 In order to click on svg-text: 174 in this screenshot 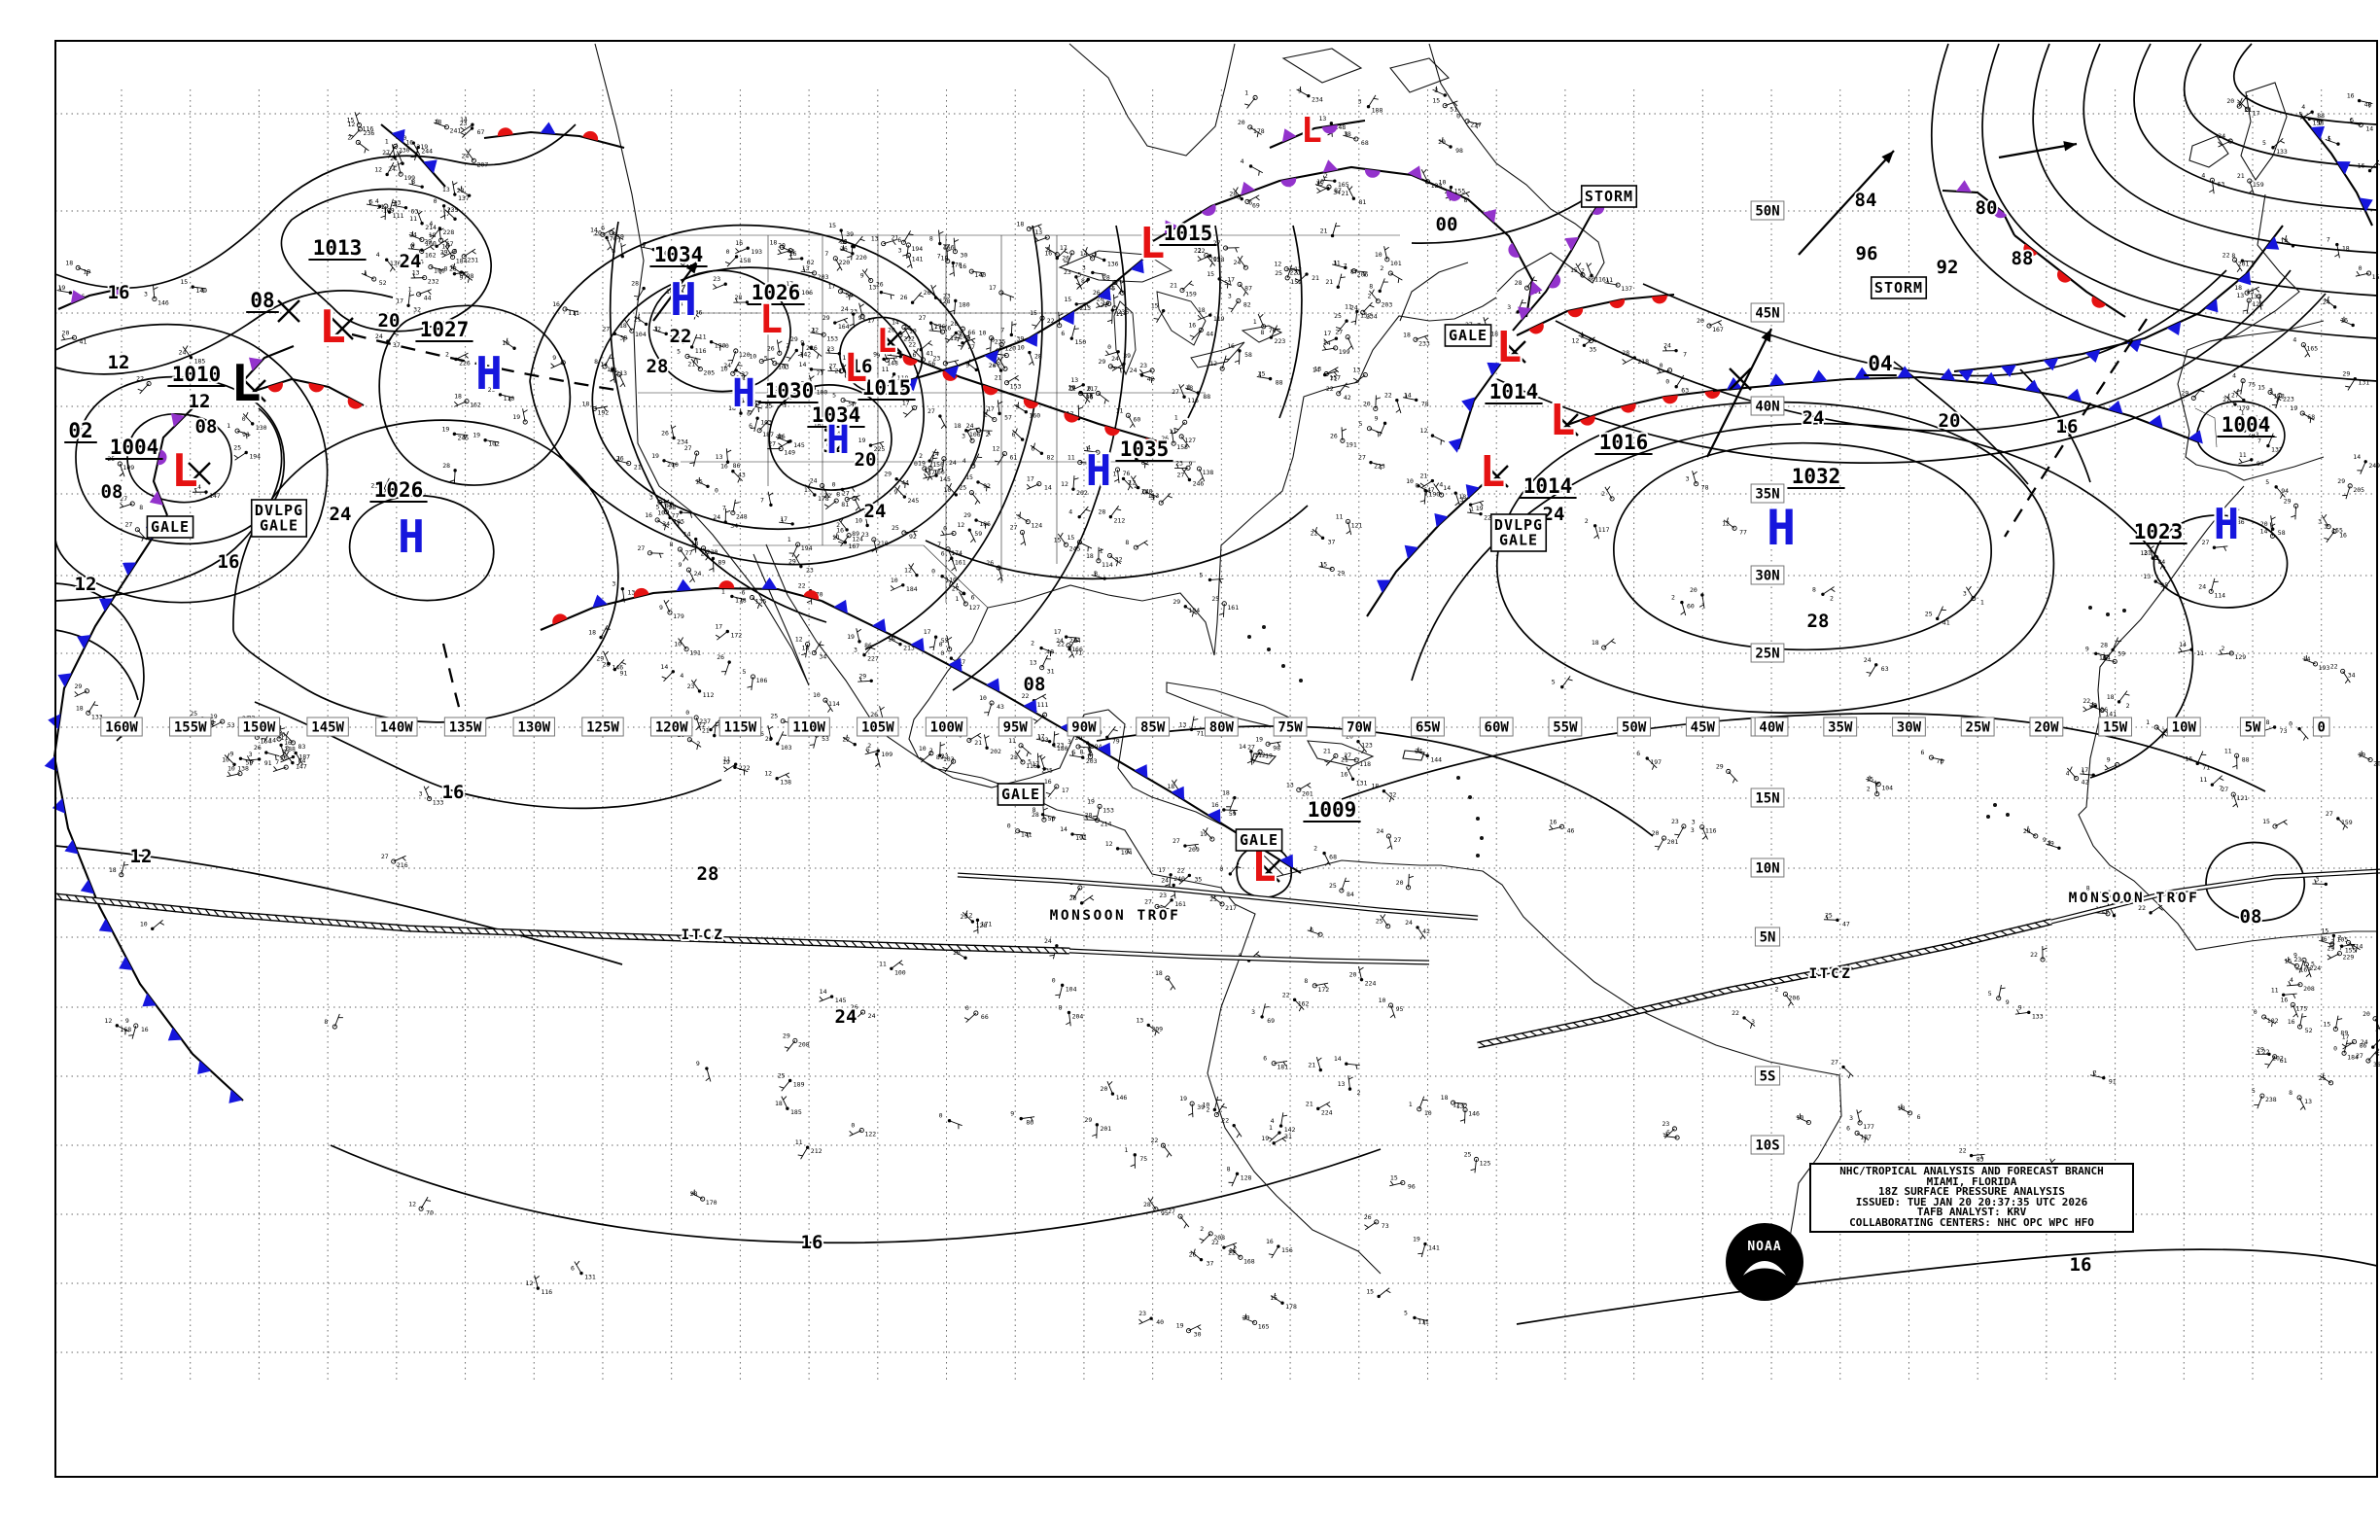, I will do `click(956, 553)`.